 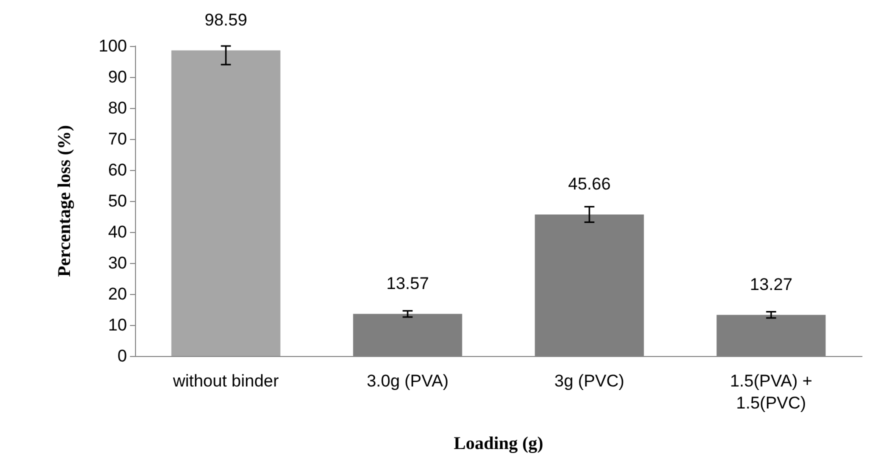 I want to click on y-tick-label: 40, so click(x=117, y=232).